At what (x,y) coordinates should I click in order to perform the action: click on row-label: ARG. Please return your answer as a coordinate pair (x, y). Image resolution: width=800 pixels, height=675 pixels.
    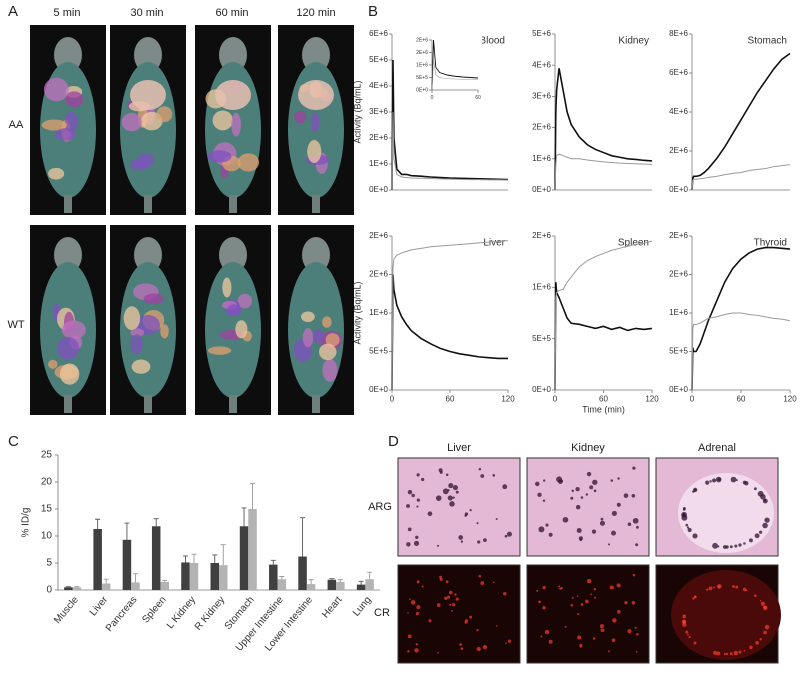
    Looking at the image, I should click on (380, 507).